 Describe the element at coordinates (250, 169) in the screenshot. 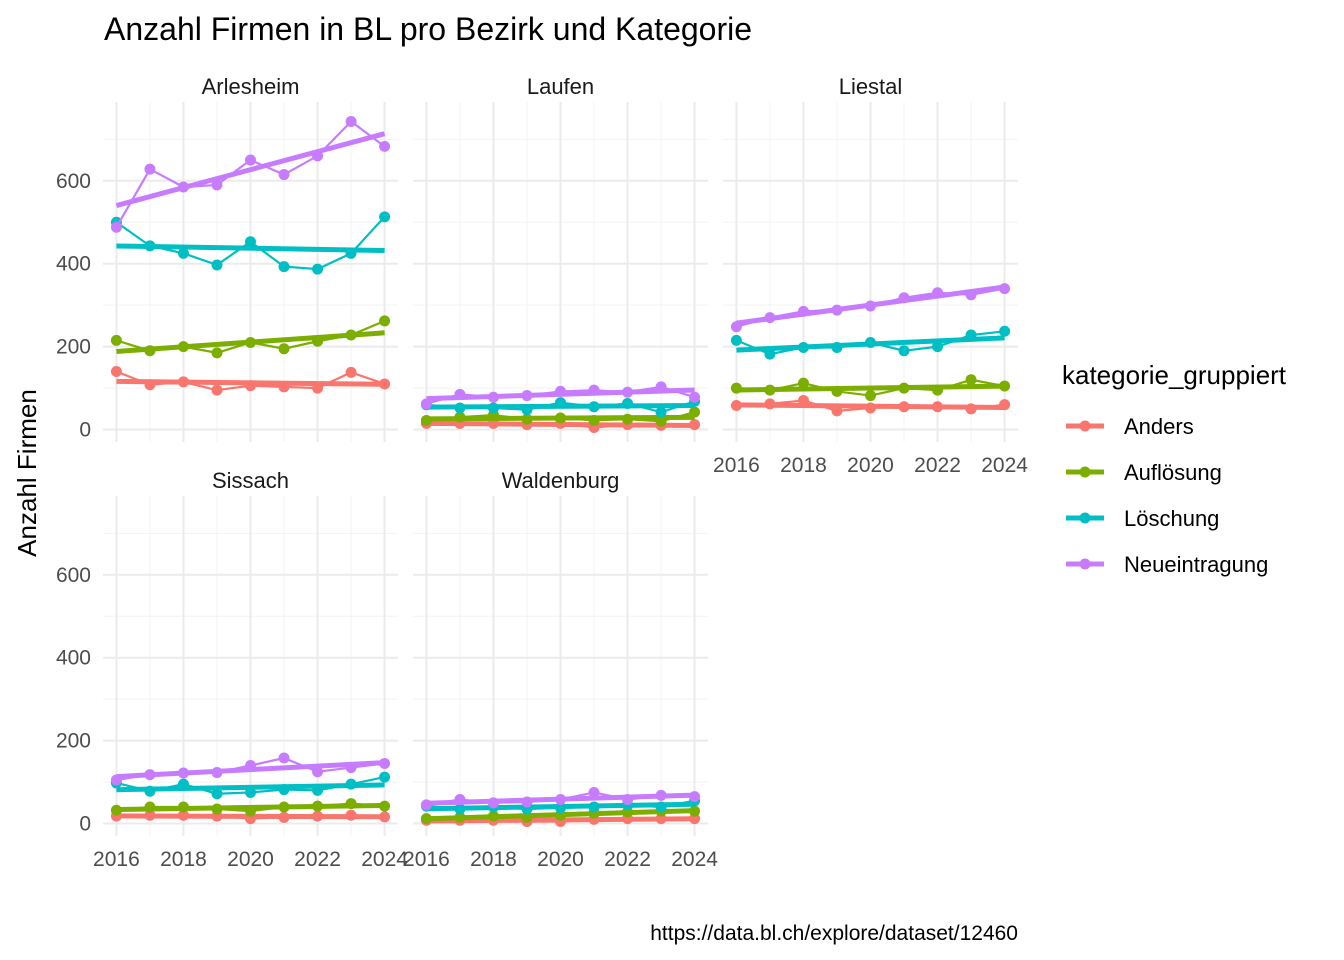

I see `trend-line-neueintragung` at that location.